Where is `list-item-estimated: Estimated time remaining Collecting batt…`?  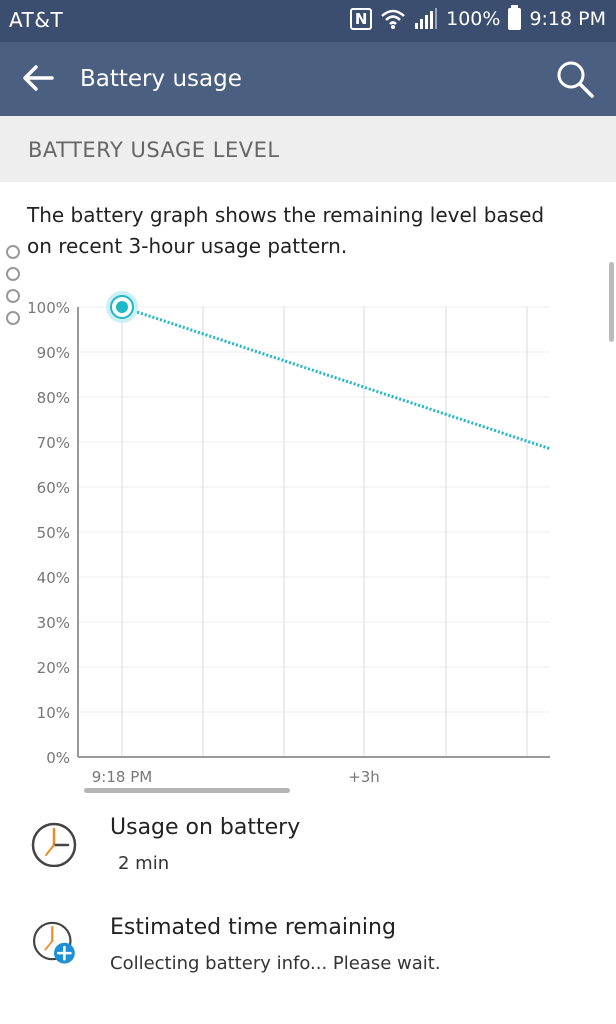 list-item-estimated: Estimated time remaining Collecting batt… is located at coordinates (308, 960).